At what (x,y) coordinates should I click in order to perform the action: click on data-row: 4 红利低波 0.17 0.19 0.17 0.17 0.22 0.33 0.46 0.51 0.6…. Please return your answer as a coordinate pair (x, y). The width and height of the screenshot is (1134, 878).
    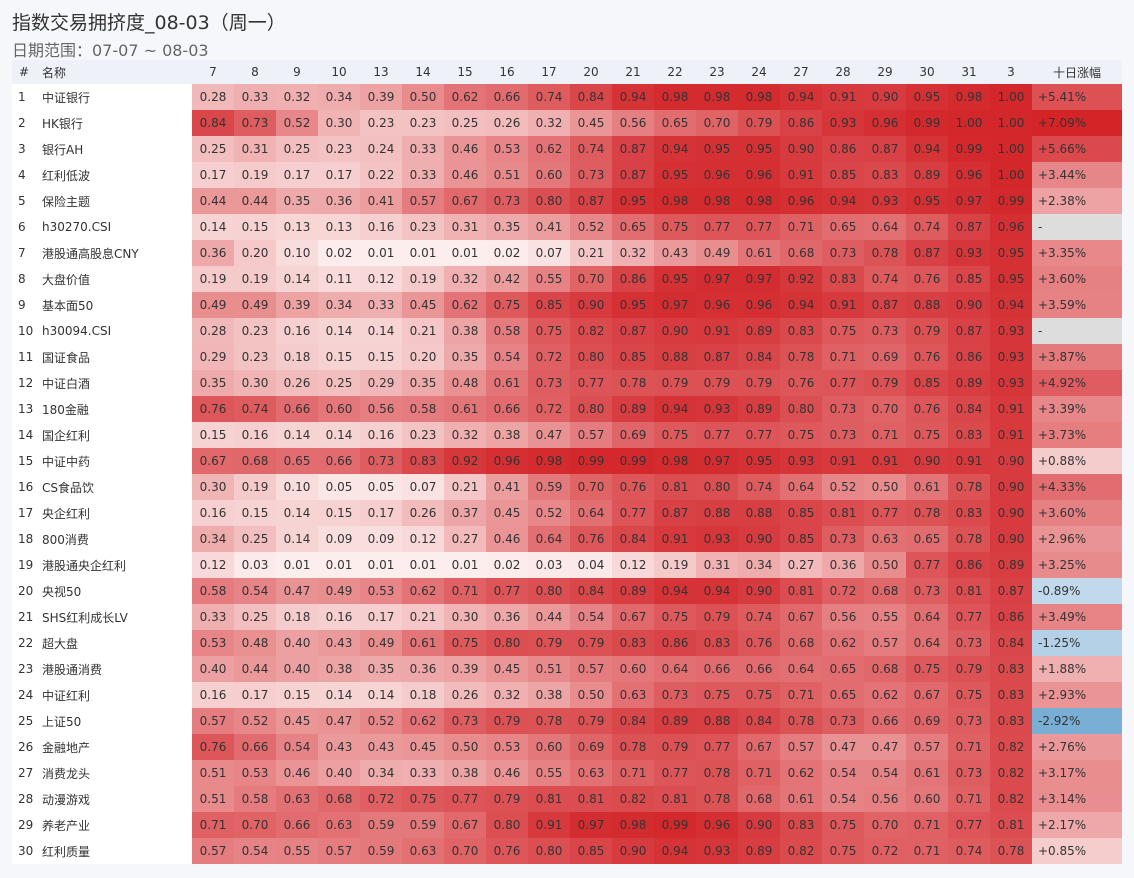
    Looking at the image, I should click on (567, 175).